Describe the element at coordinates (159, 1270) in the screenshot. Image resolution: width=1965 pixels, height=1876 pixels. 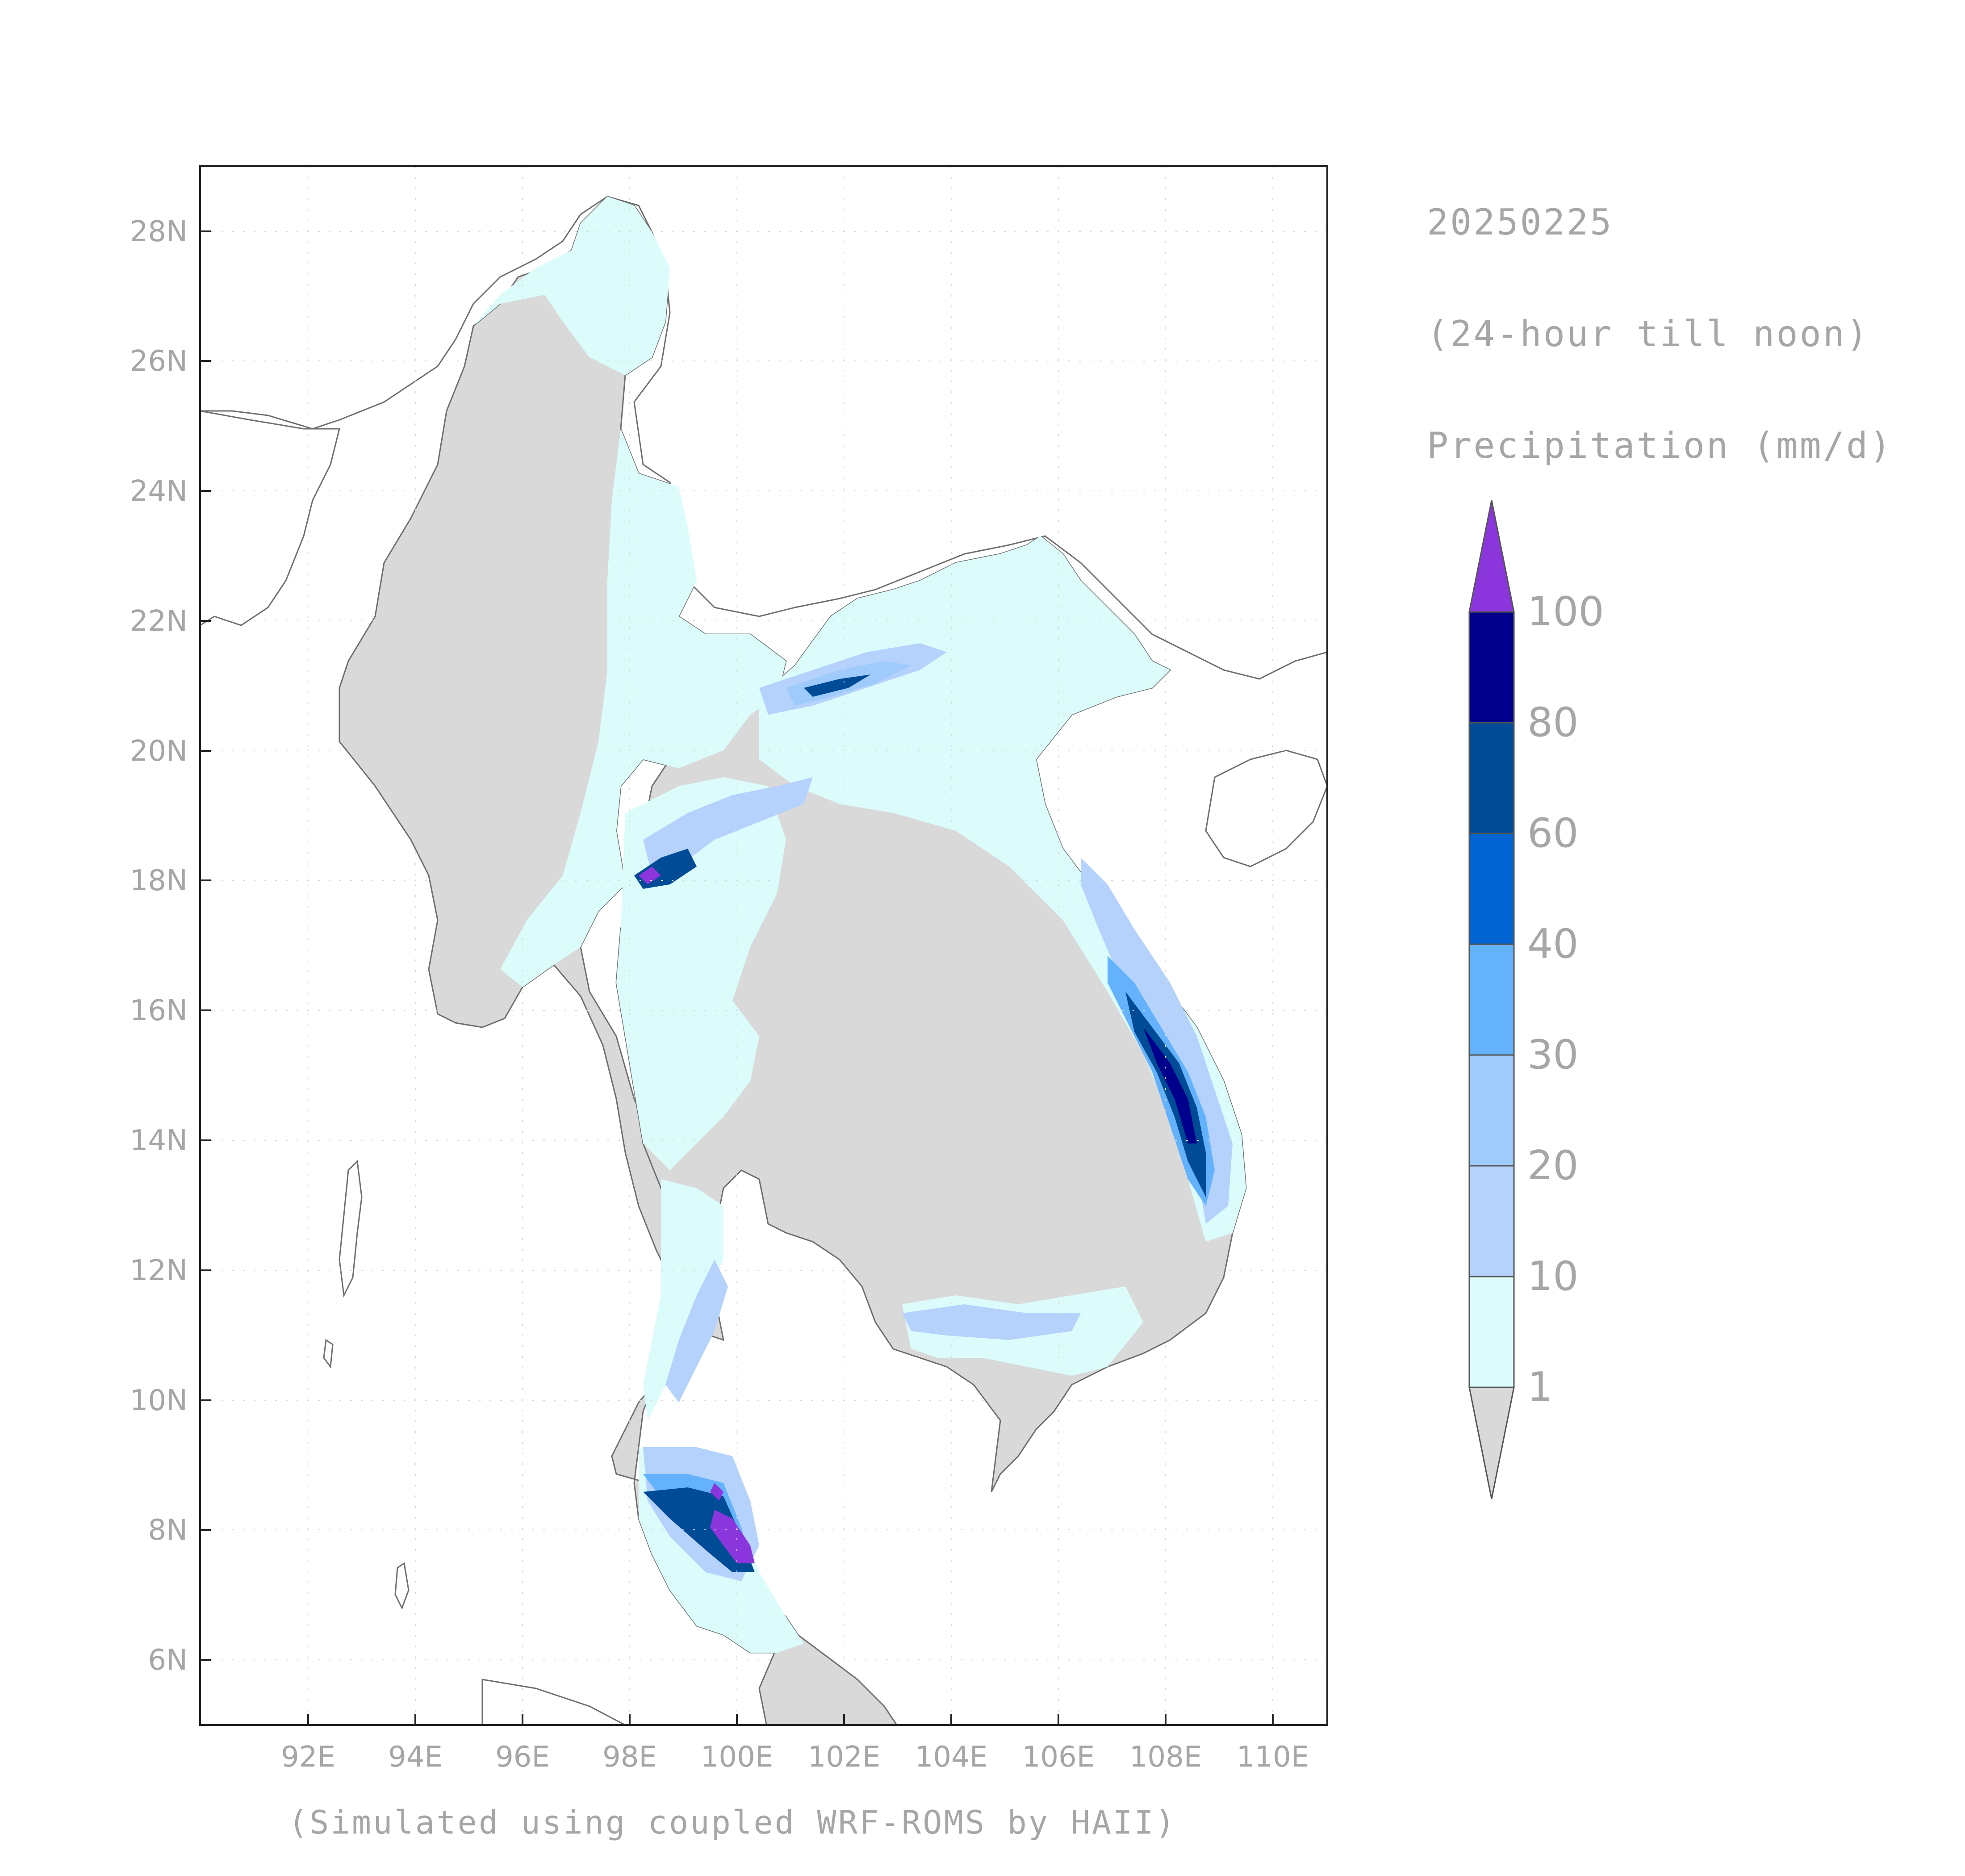
I see `lat-tick-label: 12N` at that location.